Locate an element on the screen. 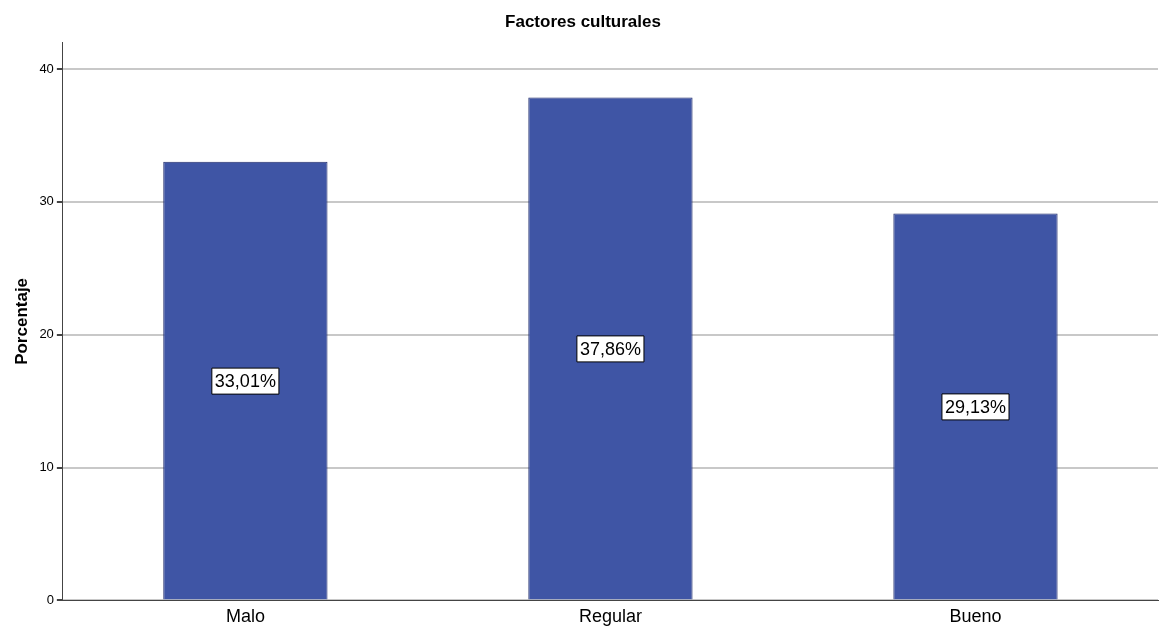 Image resolution: width=1168 pixels, height=642 pixels. y-tick-label: 20 is located at coordinates (46, 334).